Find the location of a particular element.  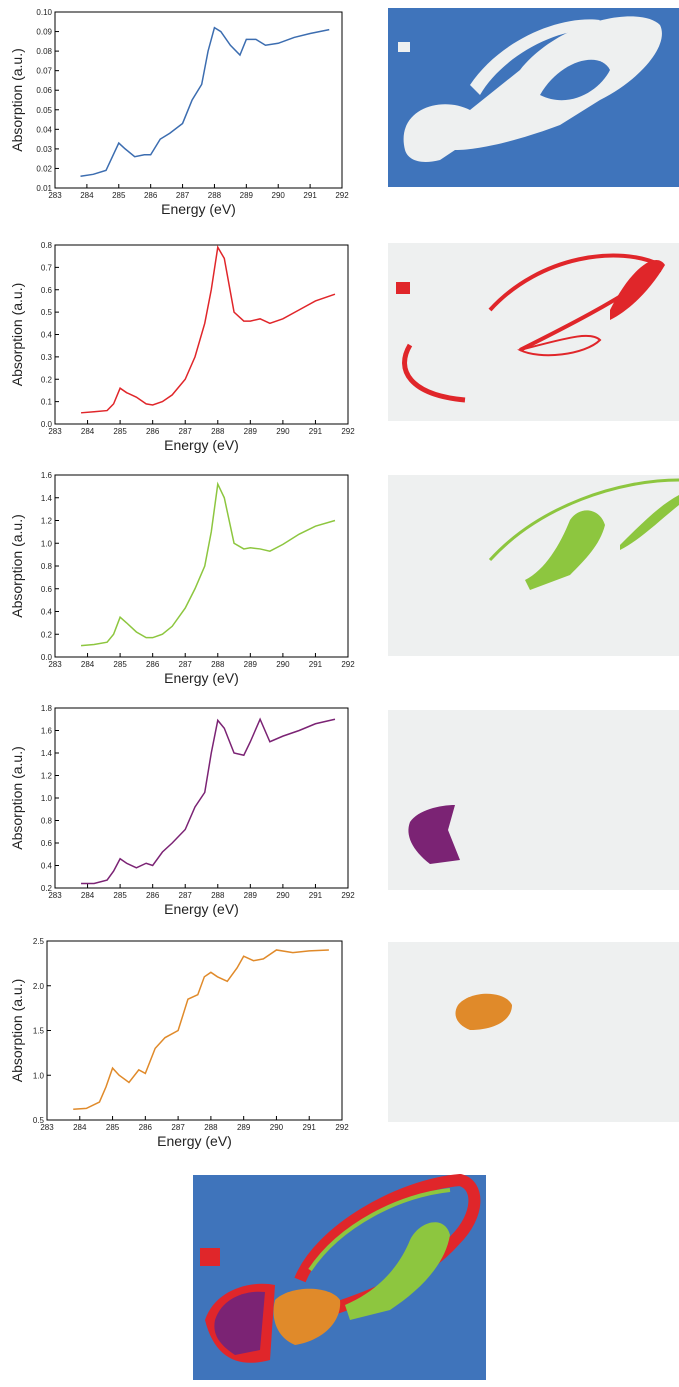

y-tick-label: 0.03 is located at coordinates (44, 149).